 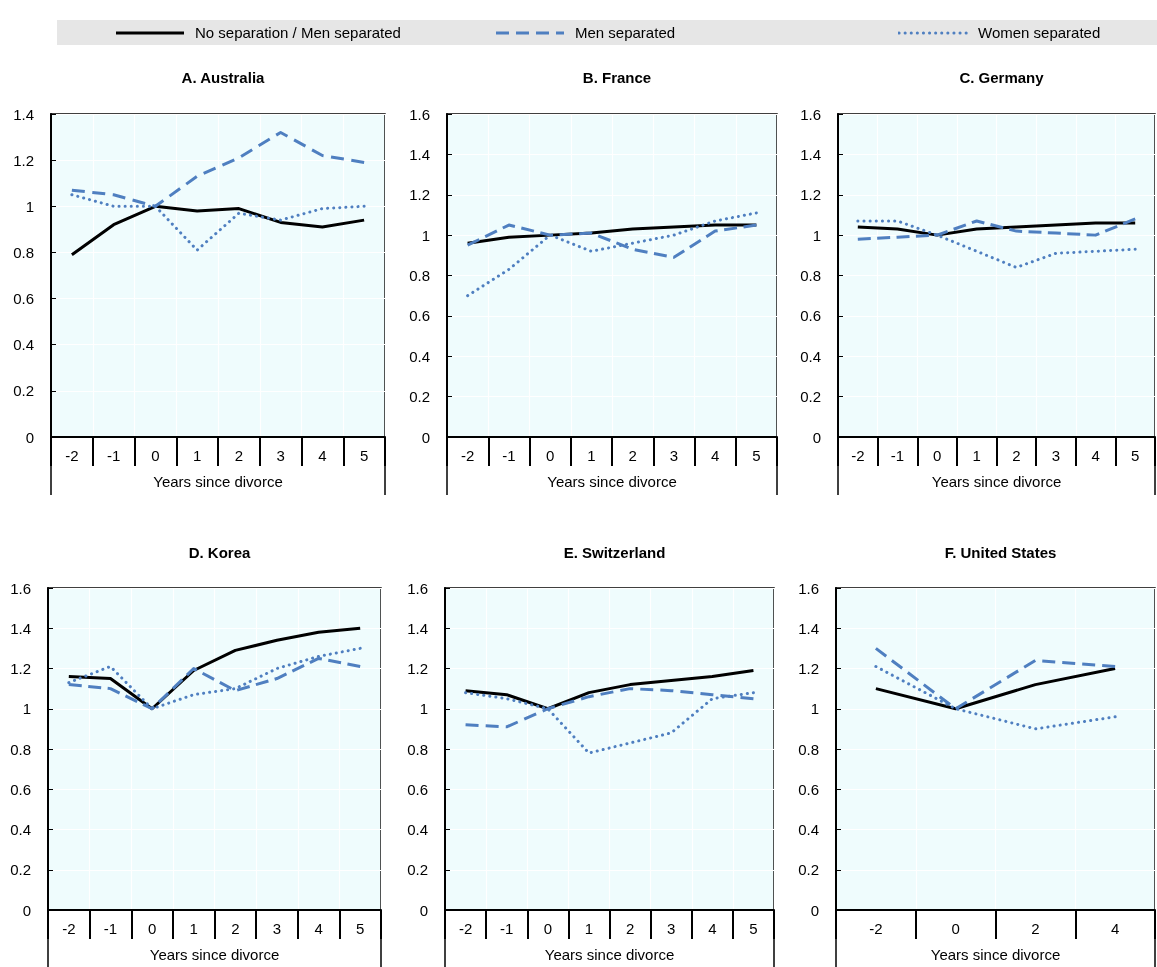 I want to click on chart-title: A. Australia, so click(x=223, y=77).